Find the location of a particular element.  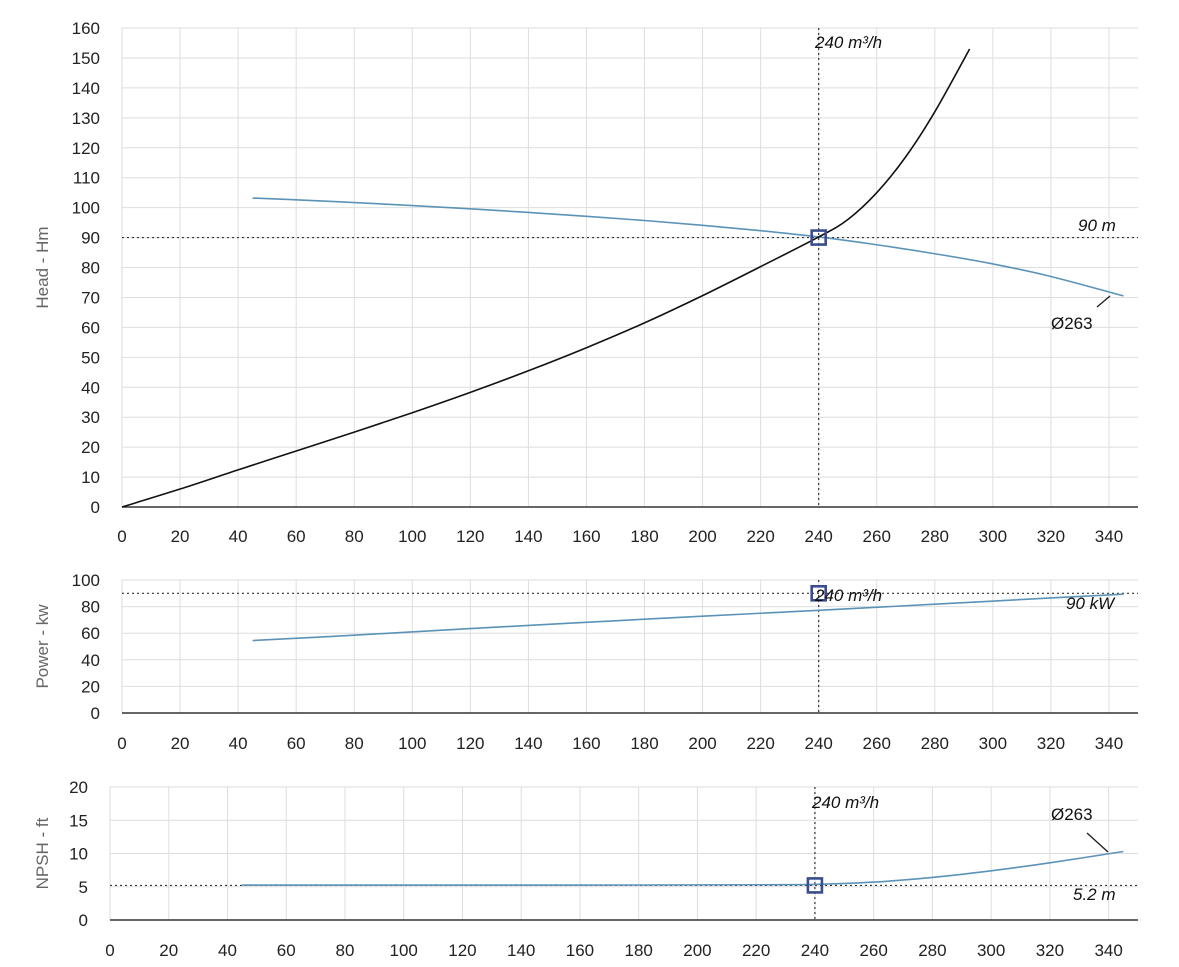

y-tick-label: 90 is located at coordinates (90, 238).